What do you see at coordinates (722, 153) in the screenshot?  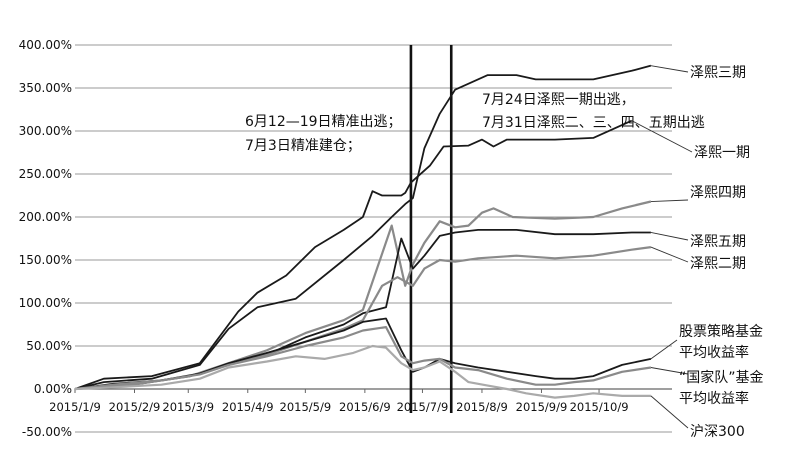 I see `series-label: 泽熙一期` at bounding box center [722, 153].